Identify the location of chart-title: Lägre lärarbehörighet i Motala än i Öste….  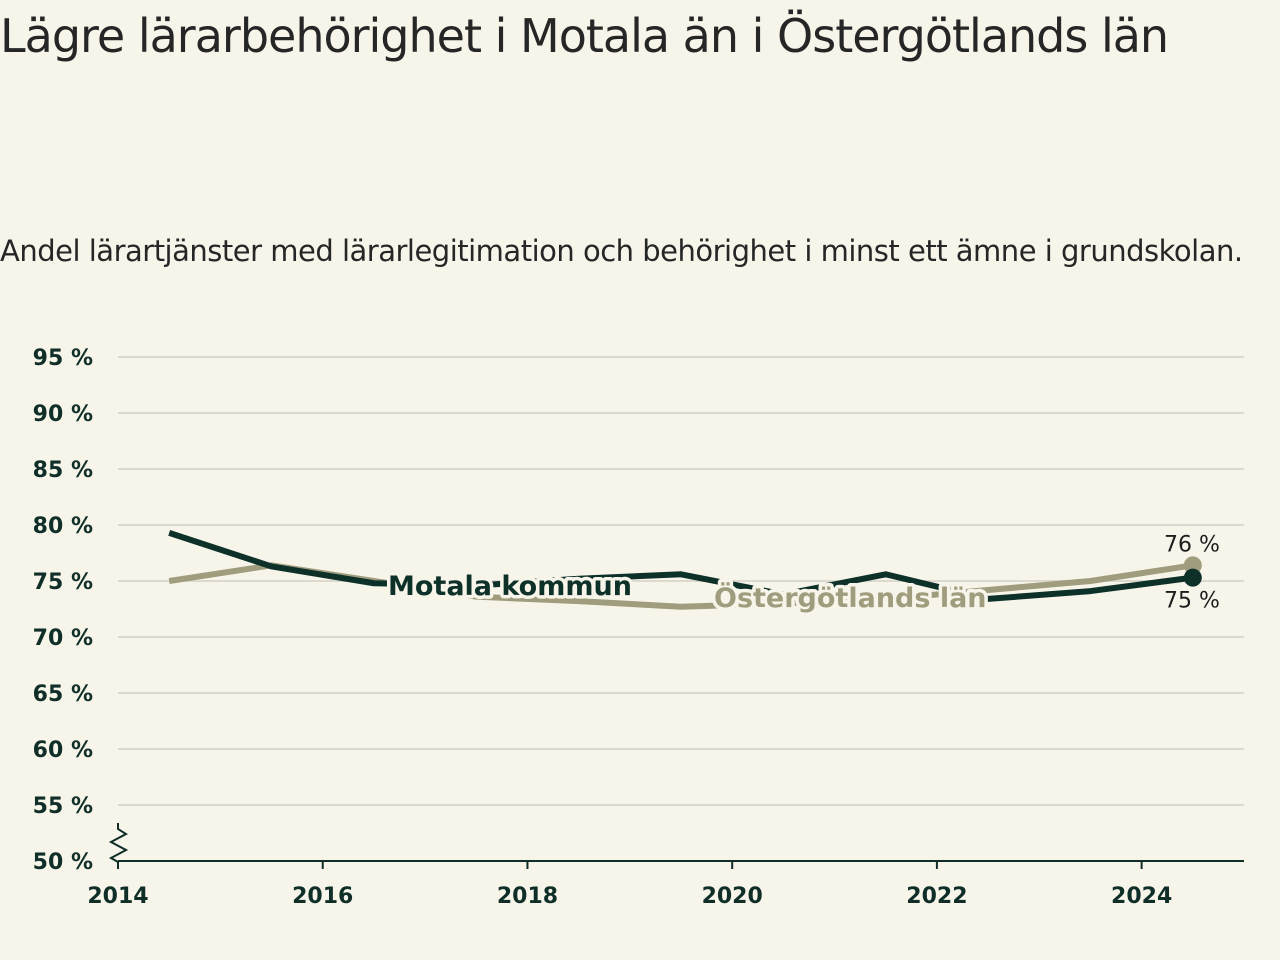
(584, 36).